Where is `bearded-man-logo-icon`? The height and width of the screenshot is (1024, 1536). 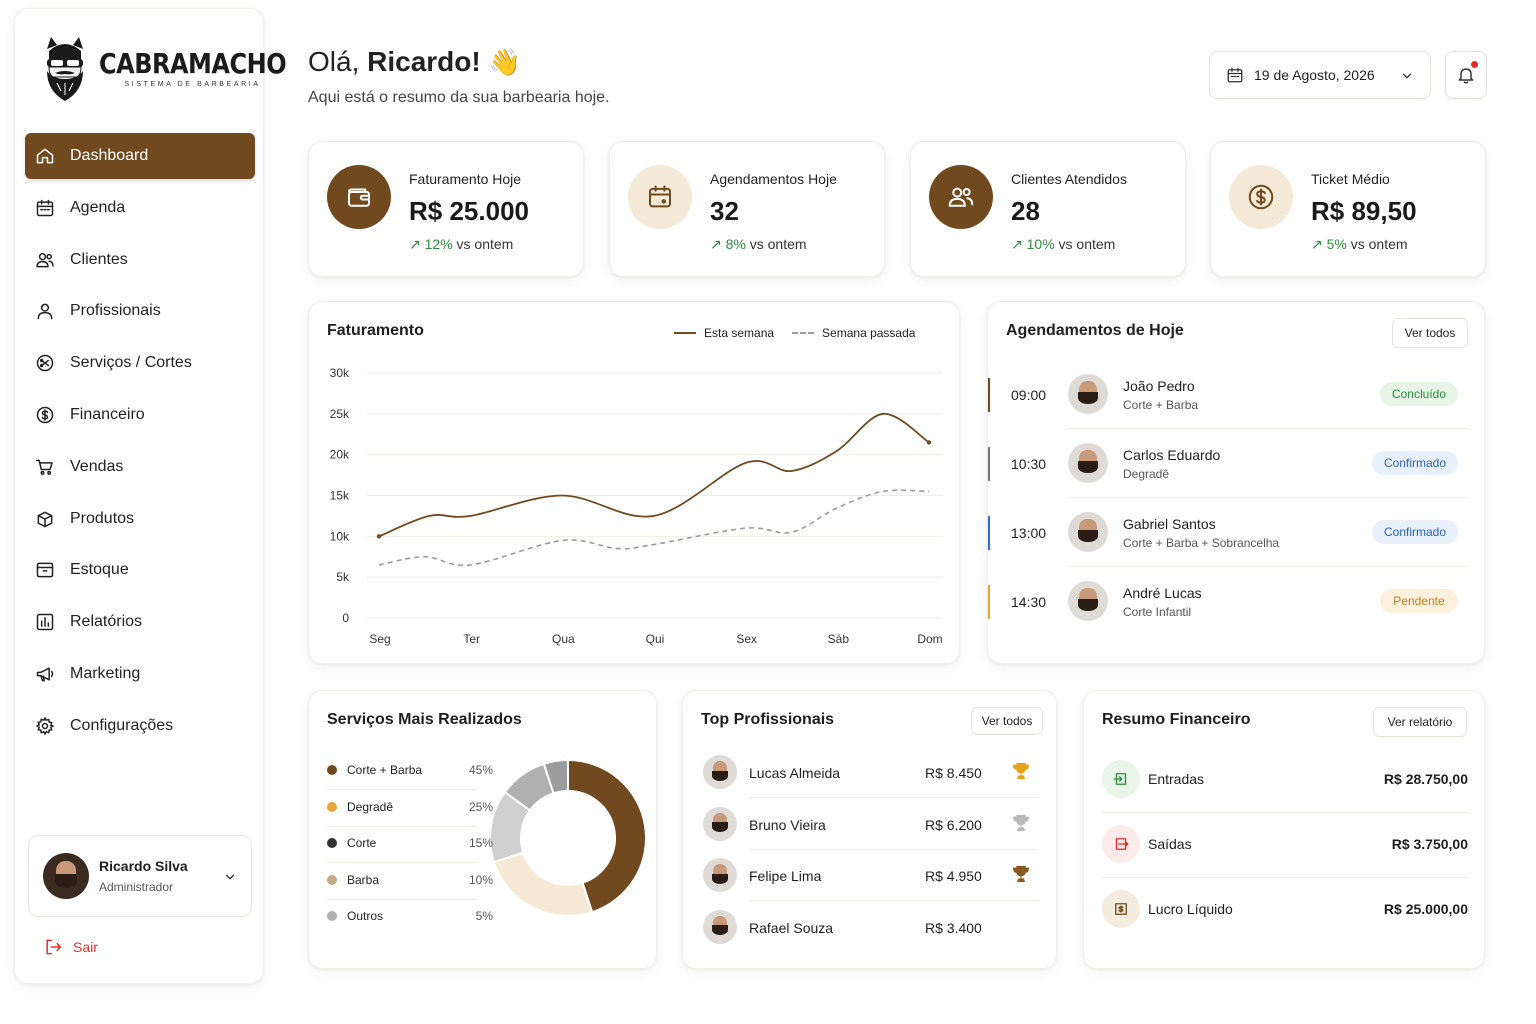 bearded-man-logo-icon is located at coordinates (65, 69).